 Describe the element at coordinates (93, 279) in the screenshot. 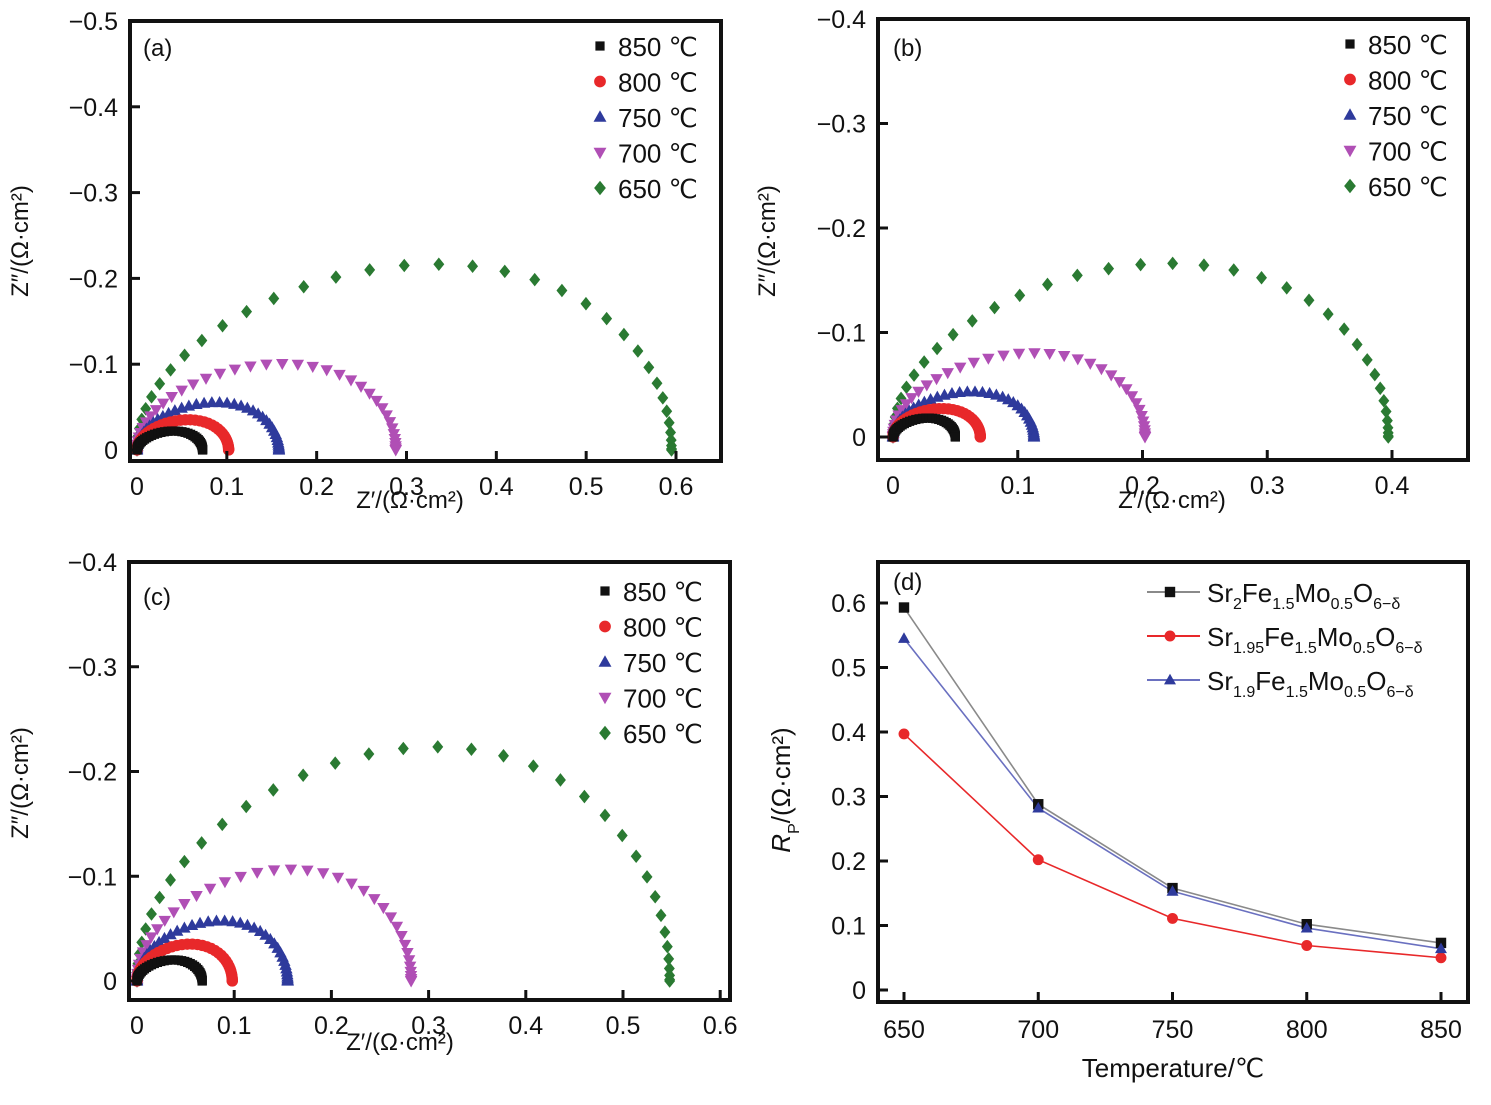

I see `y-tick-label: −0.2` at that location.